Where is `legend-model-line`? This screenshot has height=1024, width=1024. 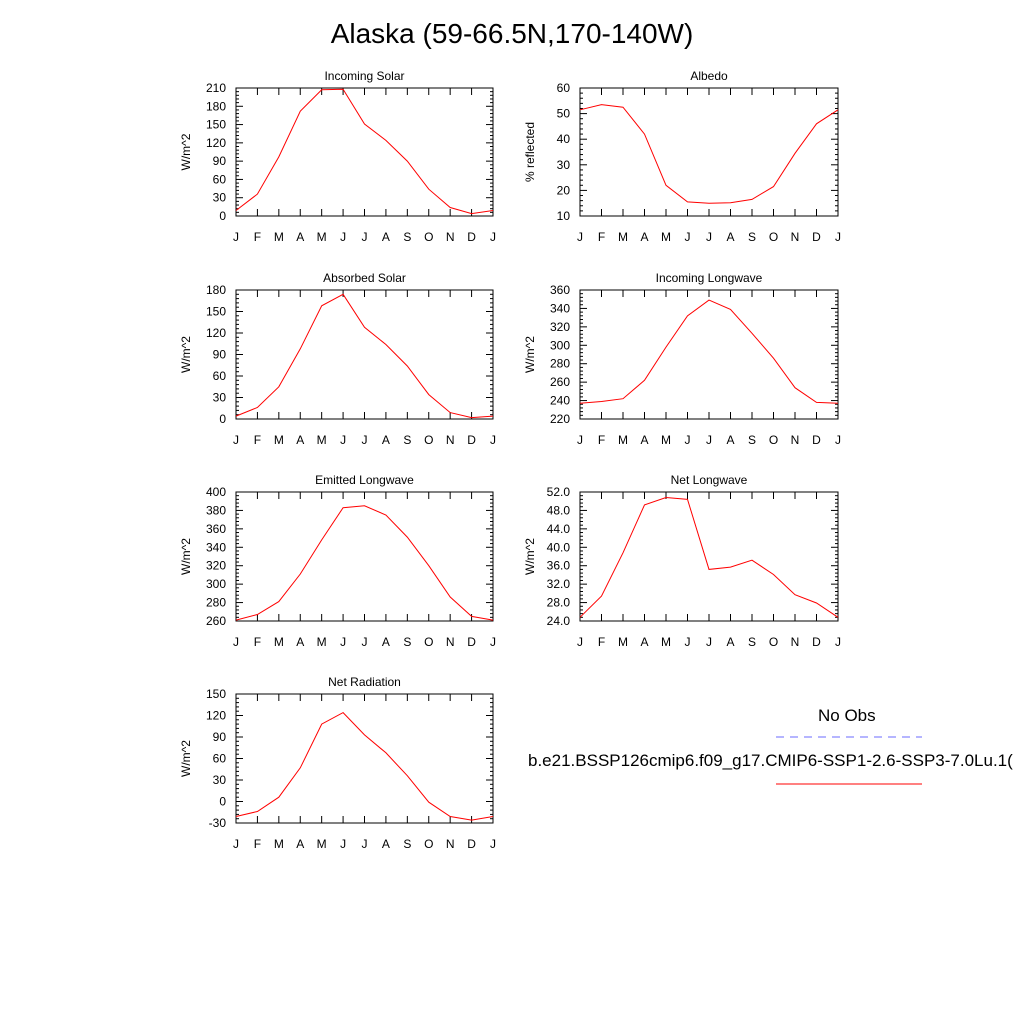
legend-model-line is located at coordinates (849, 784).